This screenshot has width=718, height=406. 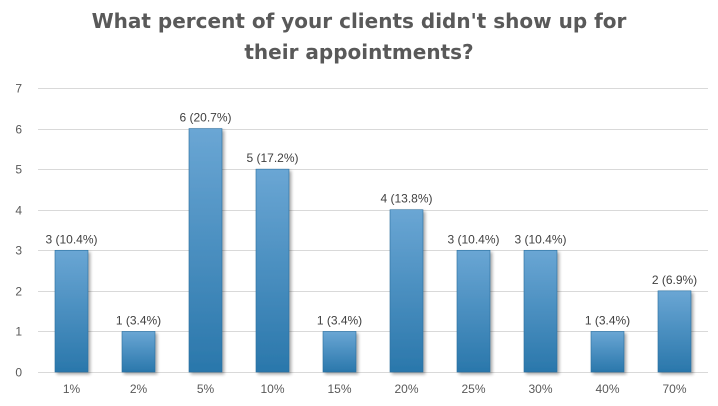 What do you see at coordinates (138, 352) in the screenshot?
I see `bar-2%` at bounding box center [138, 352].